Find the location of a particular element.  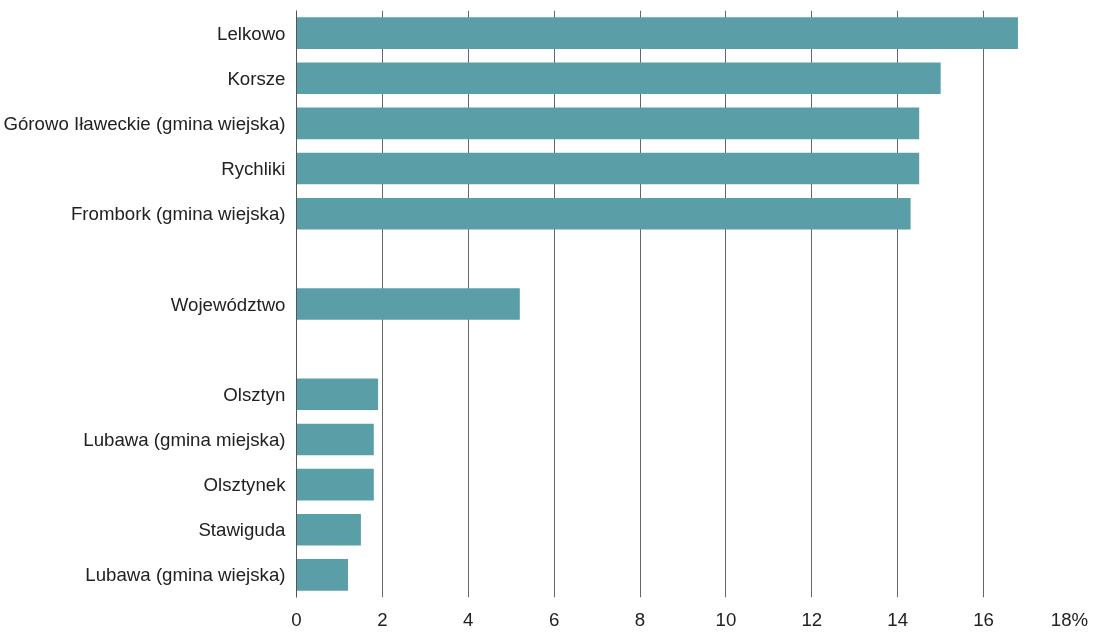

x-tick-label: 10 is located at coordinates (726, 619).